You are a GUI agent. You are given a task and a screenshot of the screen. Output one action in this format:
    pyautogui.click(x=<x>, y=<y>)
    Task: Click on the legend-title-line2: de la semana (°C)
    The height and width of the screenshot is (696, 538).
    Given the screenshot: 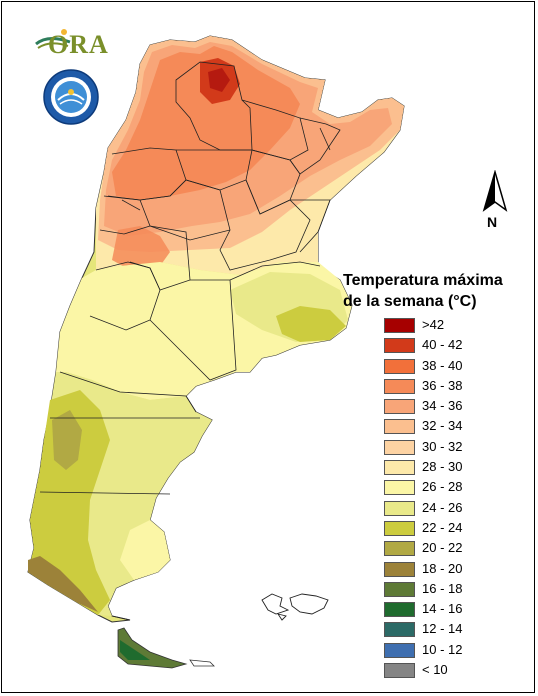 What is the action you would take?
    pyautogui.click(x=410, y=301)
    